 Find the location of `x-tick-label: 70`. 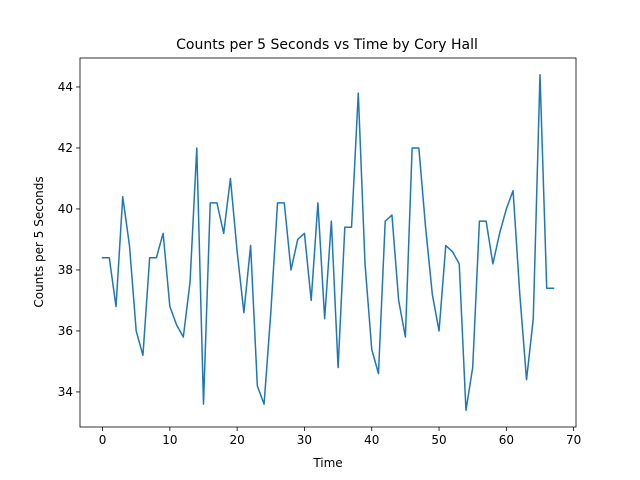

x-tick-label: 70 is located at coordinates (573, 440).